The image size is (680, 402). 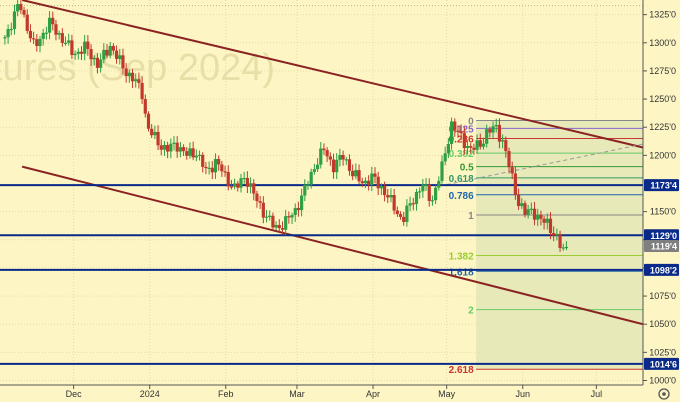 What do you see at coordinates (662, 296) in the screenshot?
I see `y-tick-label: 1075'0` at bounding box center [662, 296].